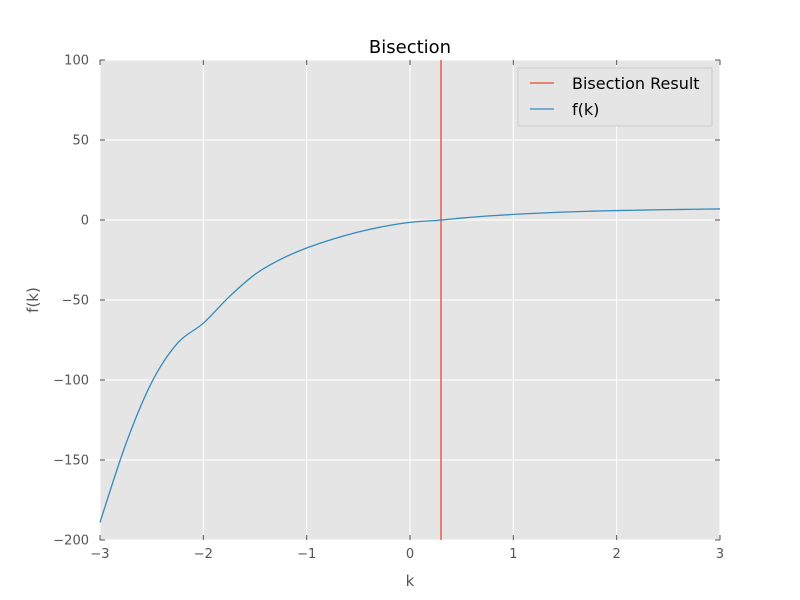 This screenshot has width=800, height=600. I want to click on y-axis-label: f(k), so click(33, 300).